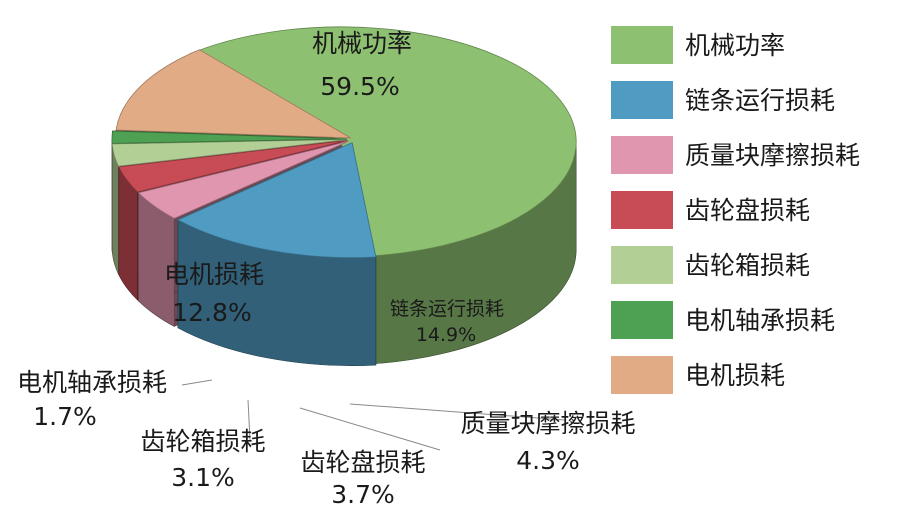 The height and width of the screenshot is (506, 901). Describe the element at coordinates (772, 155) in the screenshot. I see `legend-label: 质量块摩擦损耗` at that location.